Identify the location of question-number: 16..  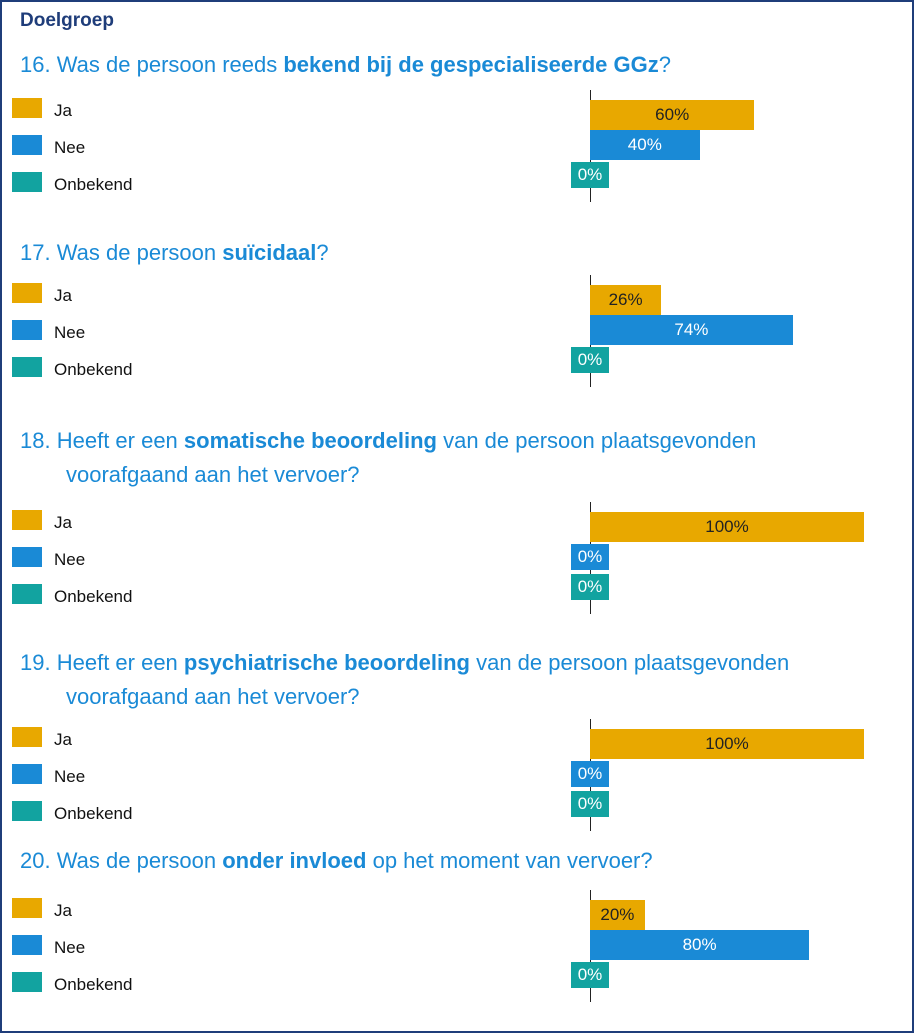
(35, 64).